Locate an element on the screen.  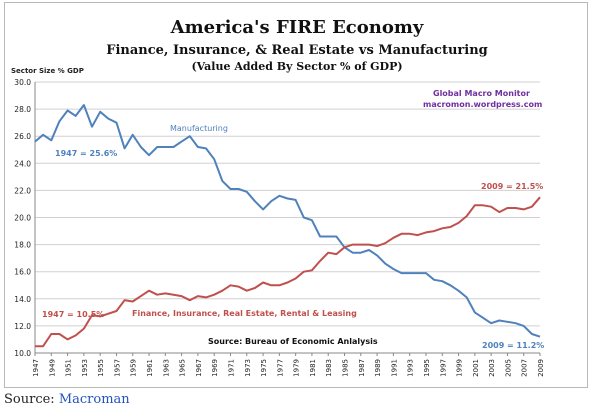
x-tick-label: 1947 is located at coordinates (36, 368).